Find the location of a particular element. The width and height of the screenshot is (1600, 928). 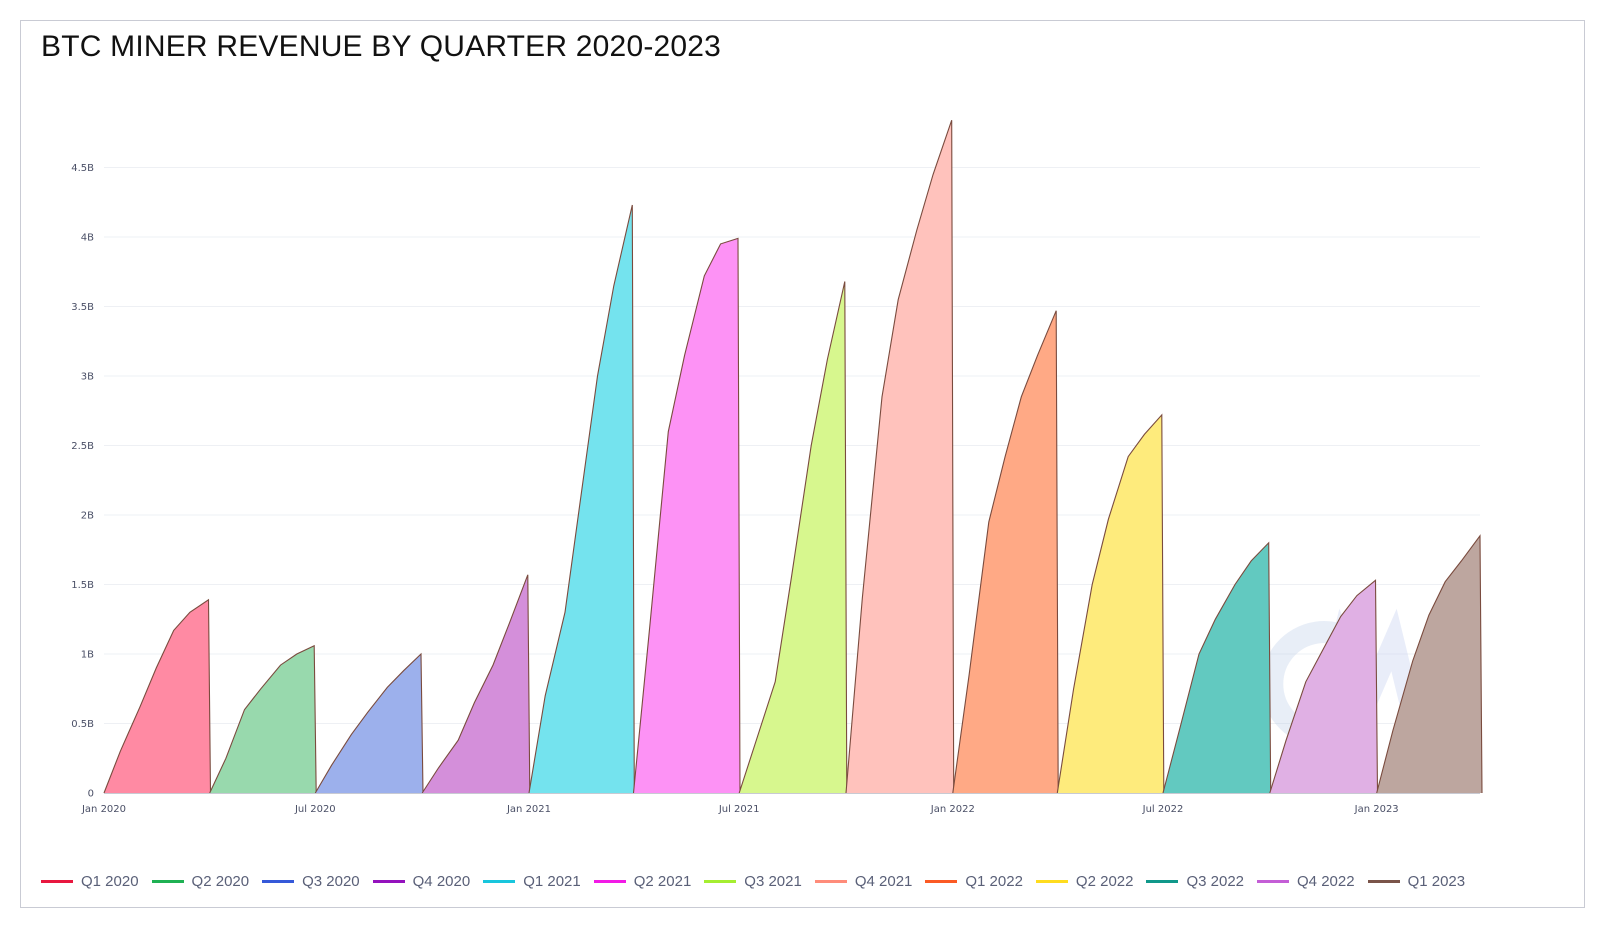

series-line-q2-2022 is located at coordinates (1110, 603).